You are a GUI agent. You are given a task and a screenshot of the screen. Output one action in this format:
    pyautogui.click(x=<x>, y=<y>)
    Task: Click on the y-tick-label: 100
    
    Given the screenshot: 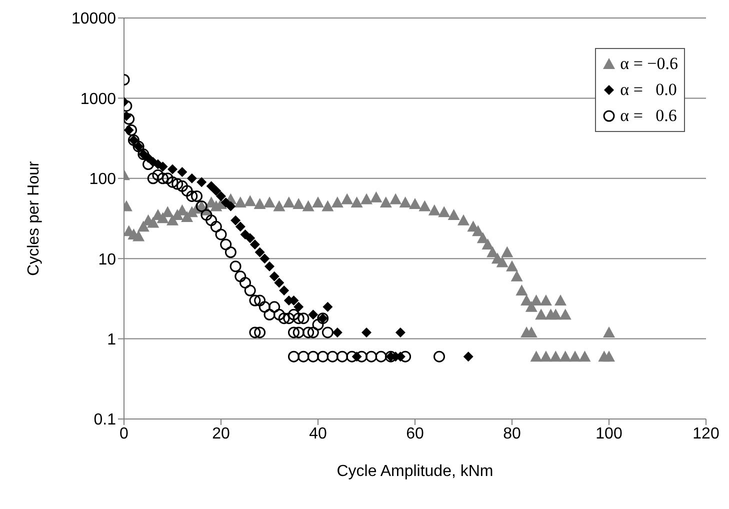 What is the action you would take?
    pyautogui.click(x=102, y=179)
    